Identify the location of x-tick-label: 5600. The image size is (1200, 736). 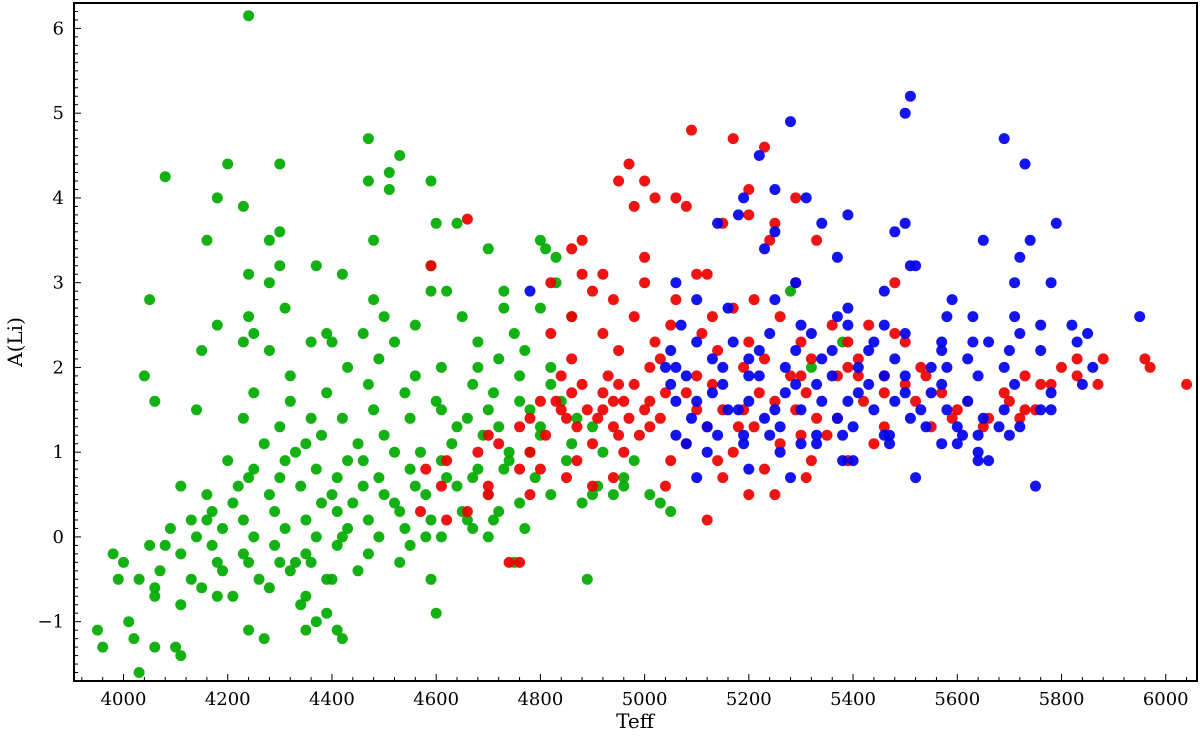
(957, 699).